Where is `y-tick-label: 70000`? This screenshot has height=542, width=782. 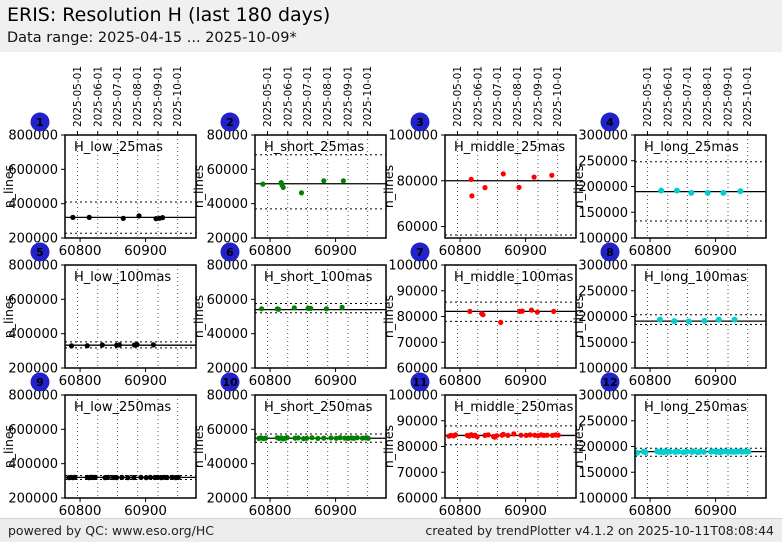
y-tick-label: 70000 is located at coordinates (417, 343).